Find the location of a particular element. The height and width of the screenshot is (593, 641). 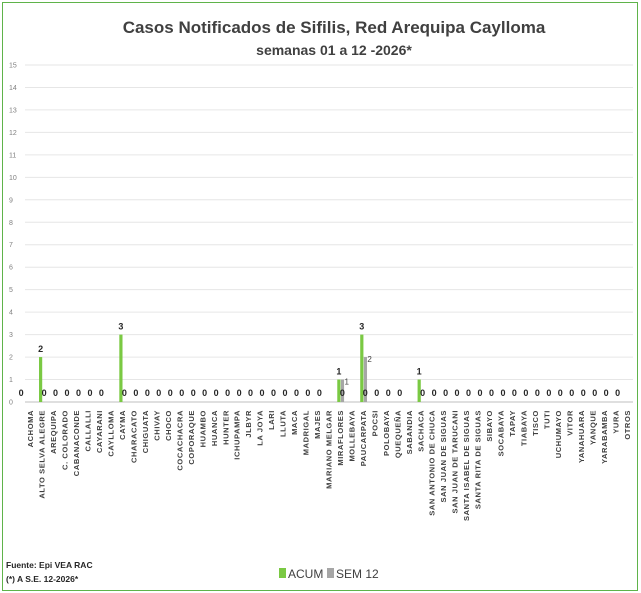

data-label-acum-madrigal: 0 is located at coordinates (296, 393).